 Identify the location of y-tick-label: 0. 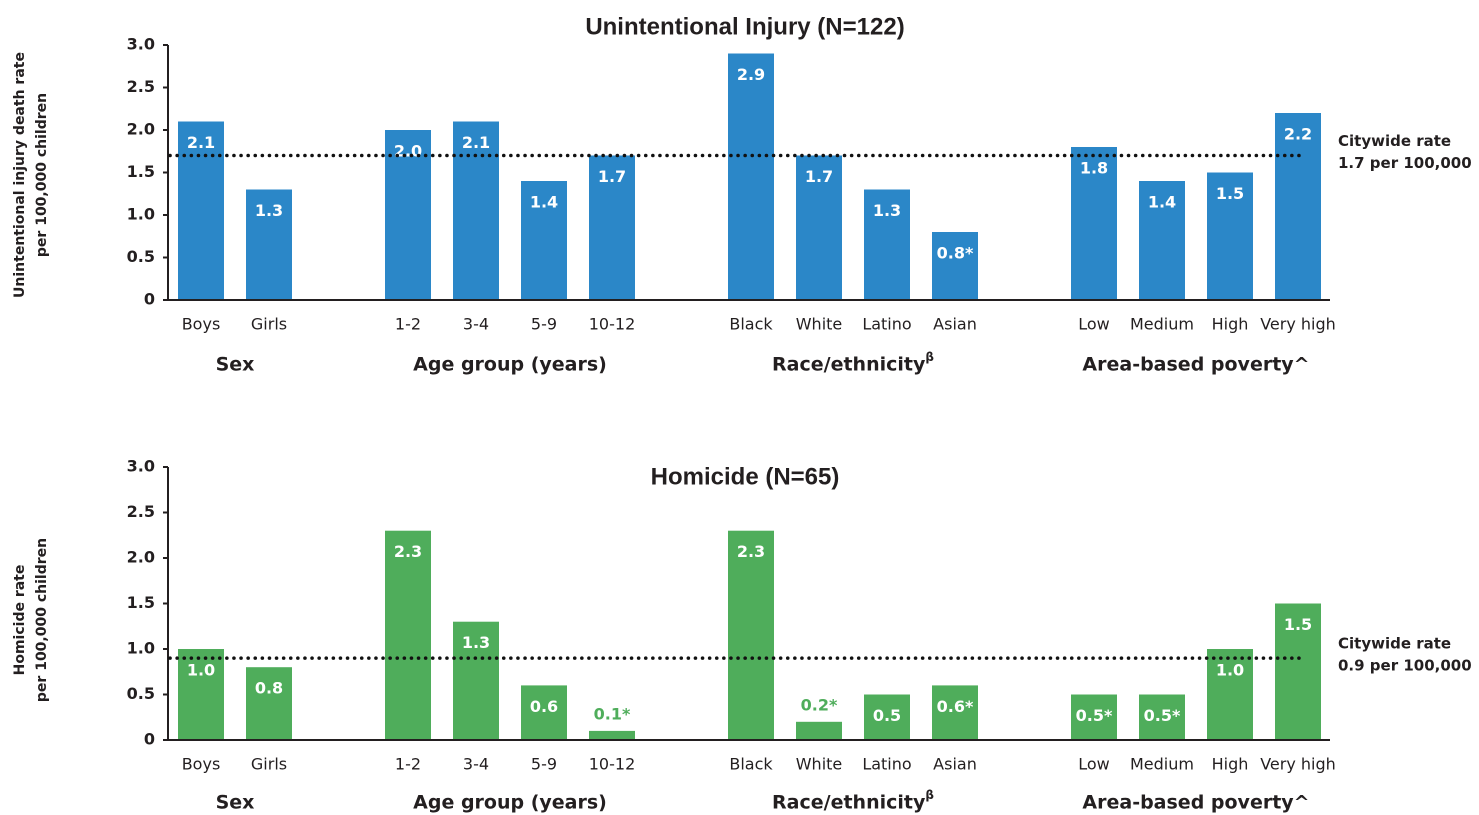
(149, 299).